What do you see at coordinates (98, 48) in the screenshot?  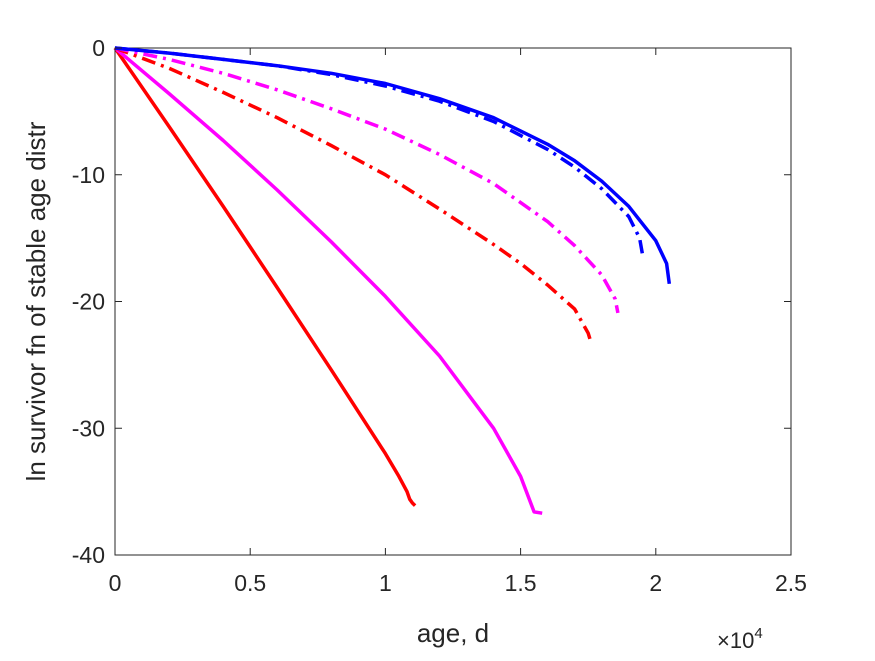 I see `y-tick-label: 0` at bounding box center [98, 48].